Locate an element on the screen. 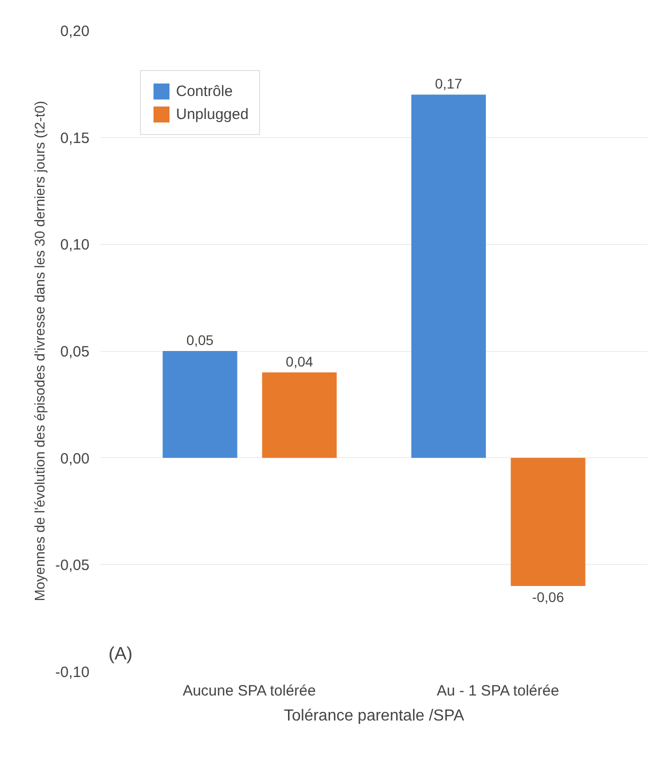  data-label: 0,05 is located at coordinates (200, 340).